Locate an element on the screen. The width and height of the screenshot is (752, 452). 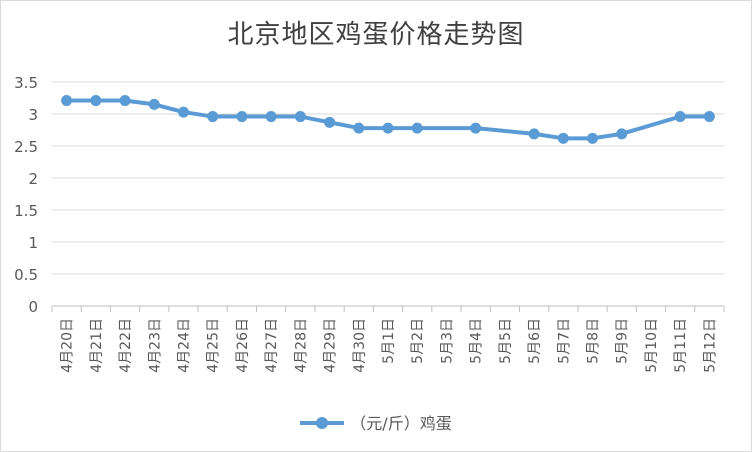
x-tick-label: 5月6日 is located at coordinates (535, 341).